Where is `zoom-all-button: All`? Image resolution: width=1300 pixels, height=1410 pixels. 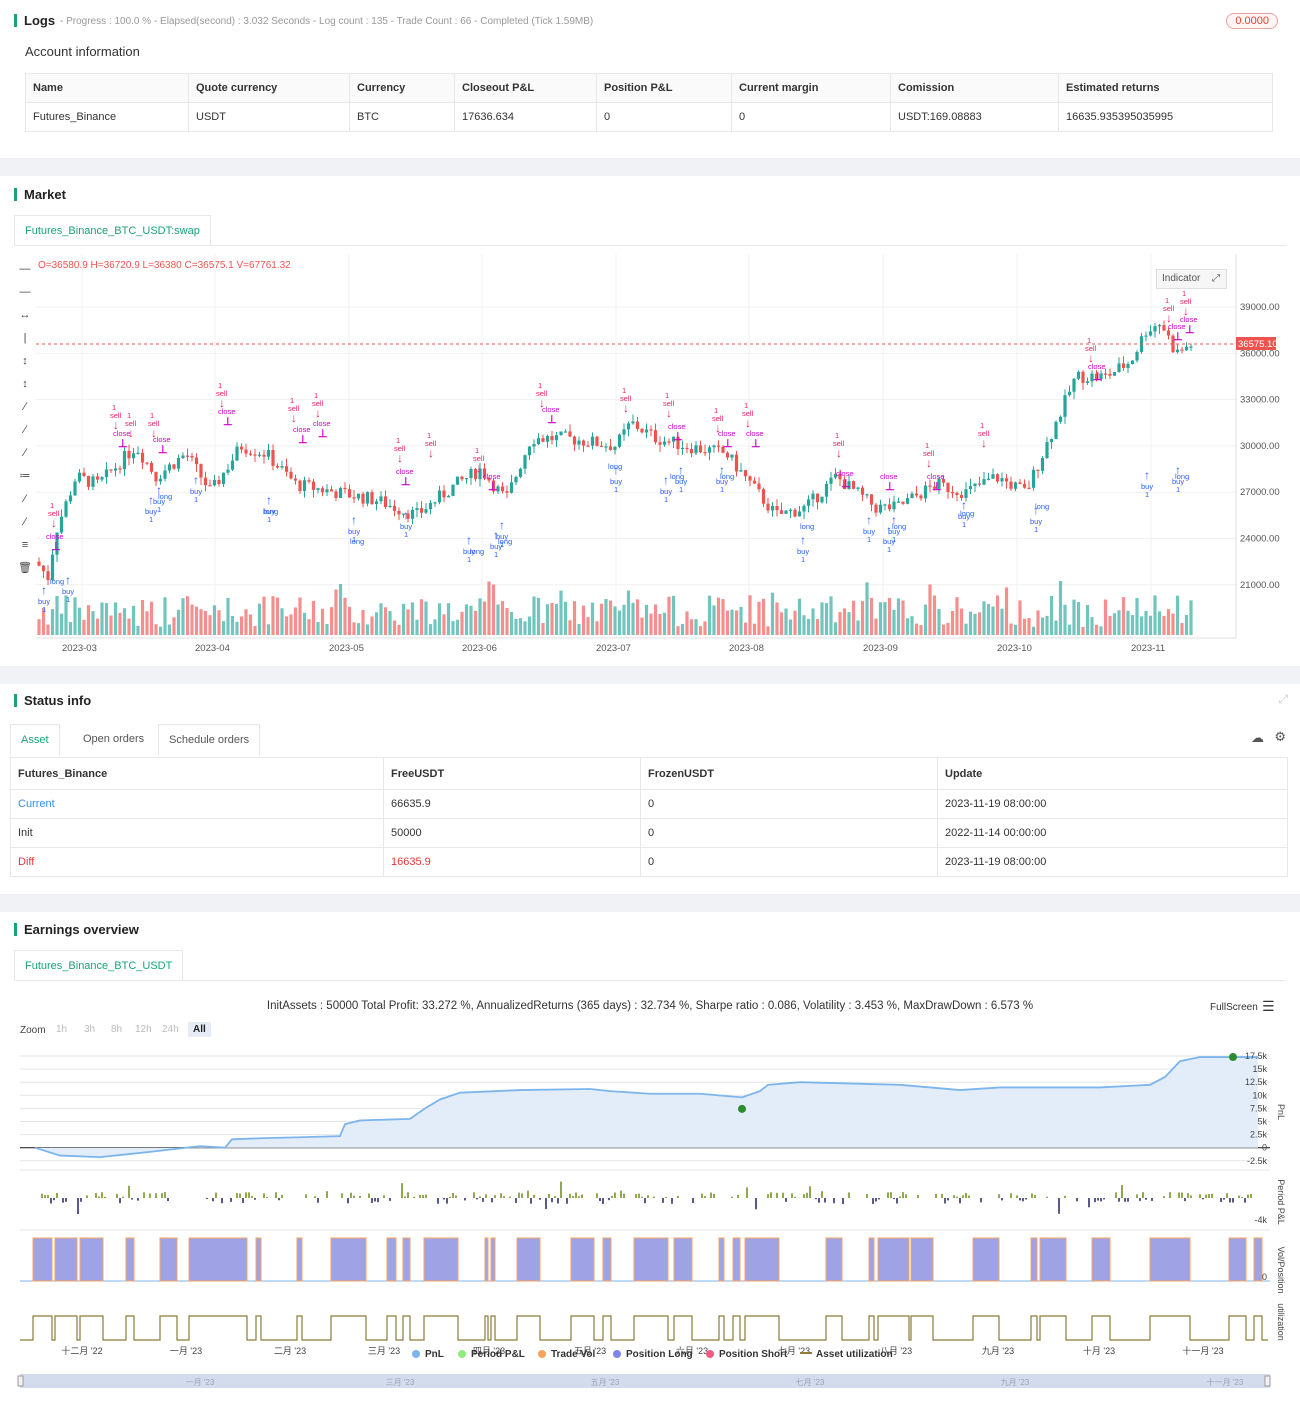
zoom-all-button: All is located at coordinates (199, 1029).